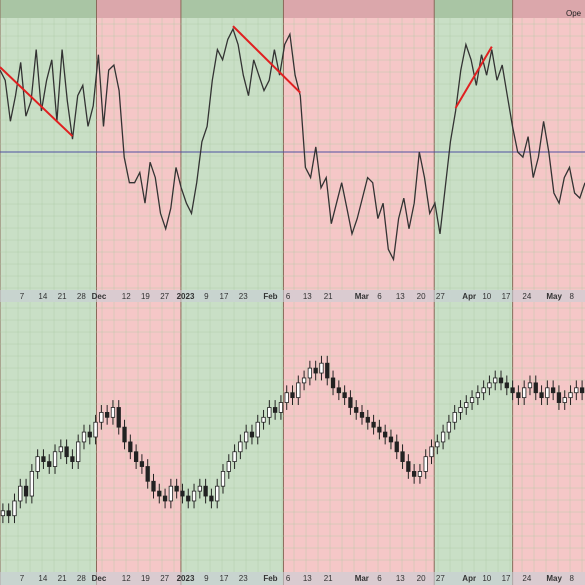  What do you see at coordinates (206, 296) in the screenshot?
I see `oscillator-tick-label: 9` at bounding box center [206, 296].